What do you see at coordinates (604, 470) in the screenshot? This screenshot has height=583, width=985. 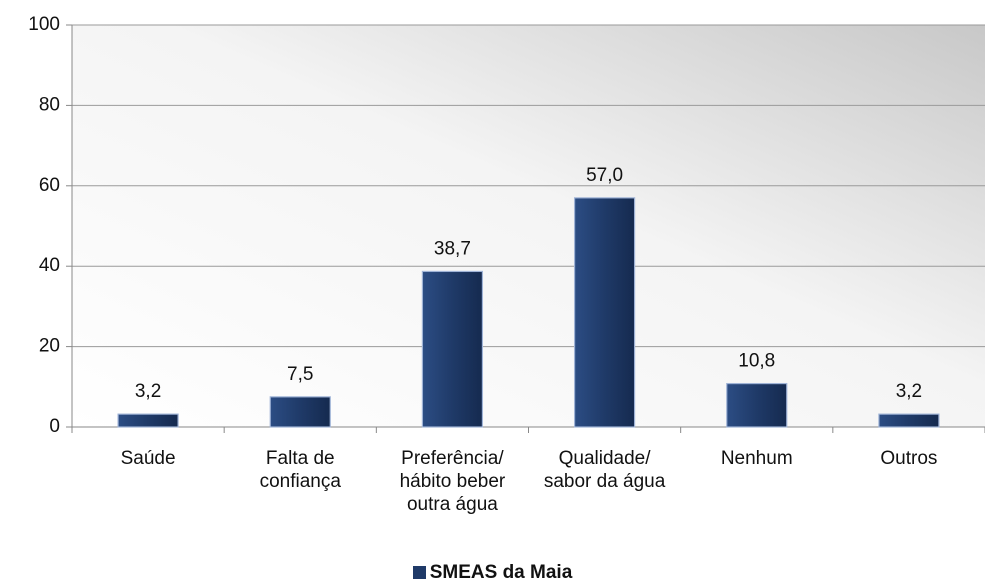 I see `x-tick-label: Qualidade/ sabor da água` at bounding box center [604, 470].